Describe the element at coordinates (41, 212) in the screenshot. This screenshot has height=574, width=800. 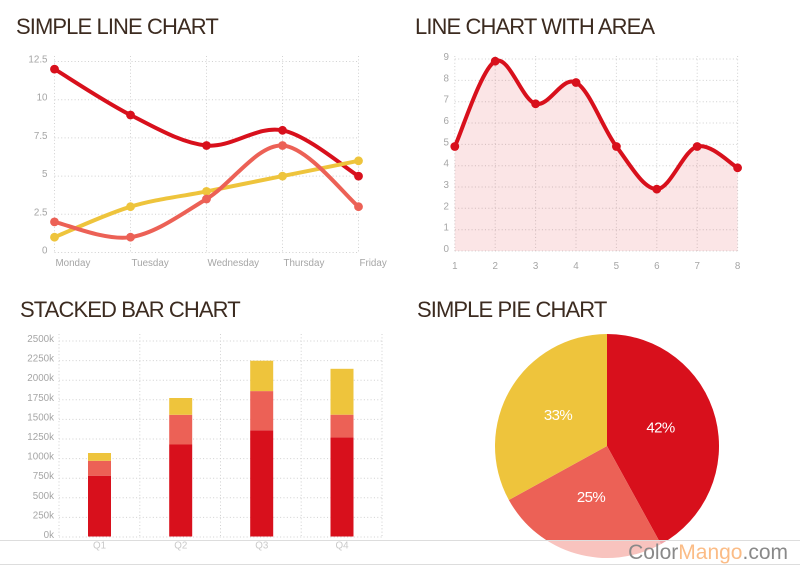
I see `svg-text: 2.5` at that location.